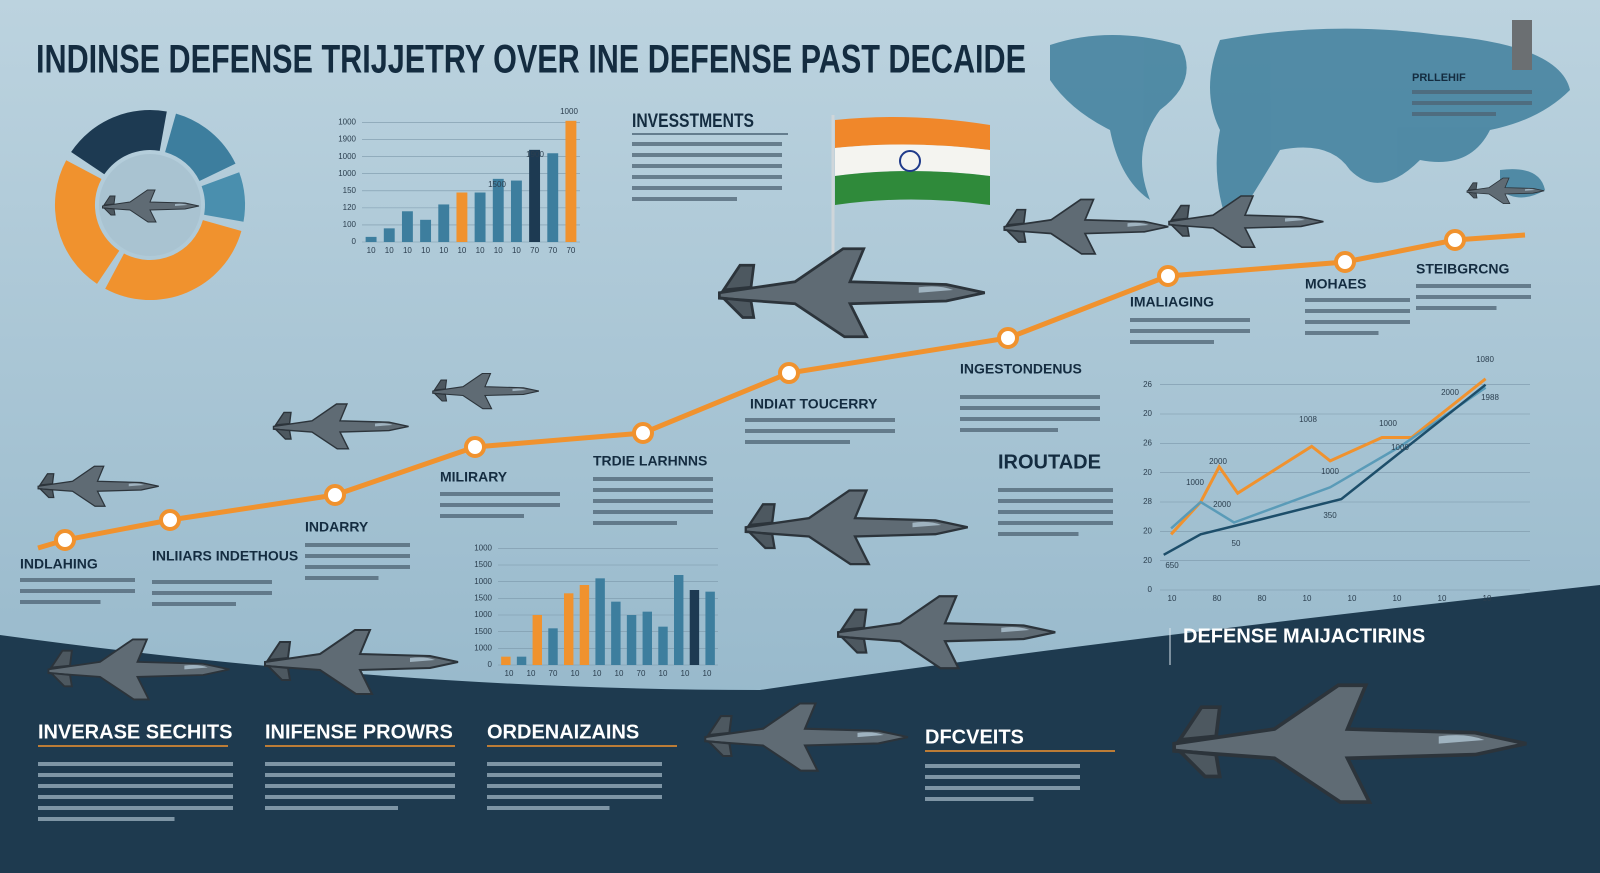 The image size is (1600, 873). What do you see at coordinates (693, 121) in the screenshot?
I see `section-heading: INVESSTMENTS` at bounding box center [693, 121].